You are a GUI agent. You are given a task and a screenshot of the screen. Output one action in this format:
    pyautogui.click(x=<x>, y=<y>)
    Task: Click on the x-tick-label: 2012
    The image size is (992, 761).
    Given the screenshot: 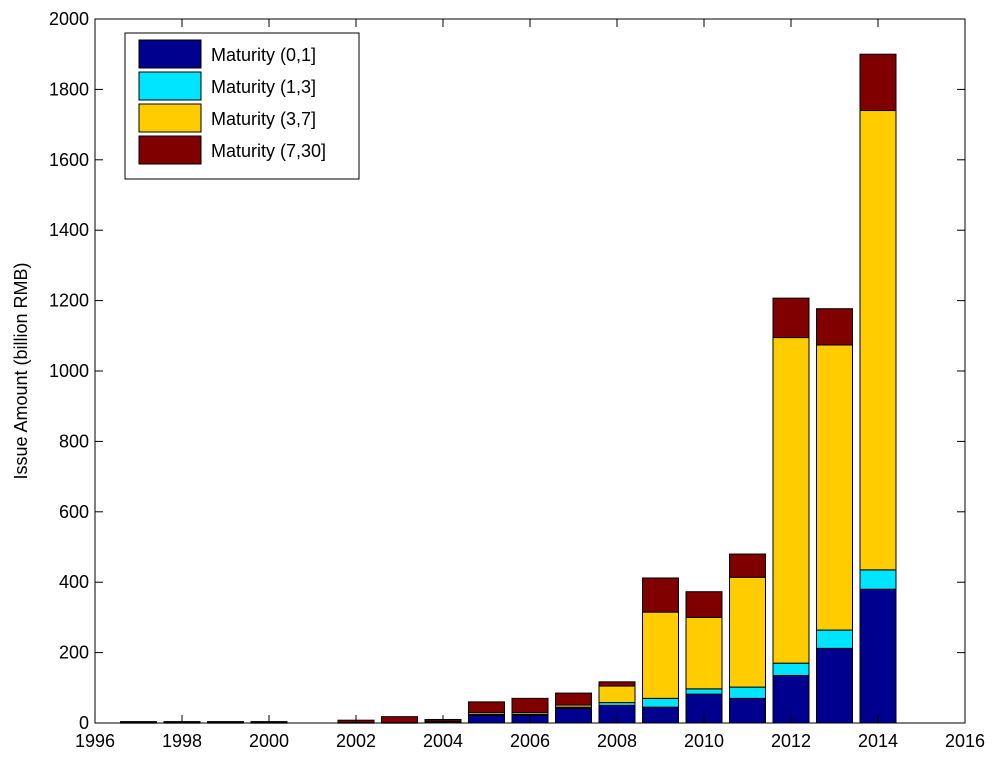 What is the action you would take?
    pyautogui.click(x=791, y=741)
    